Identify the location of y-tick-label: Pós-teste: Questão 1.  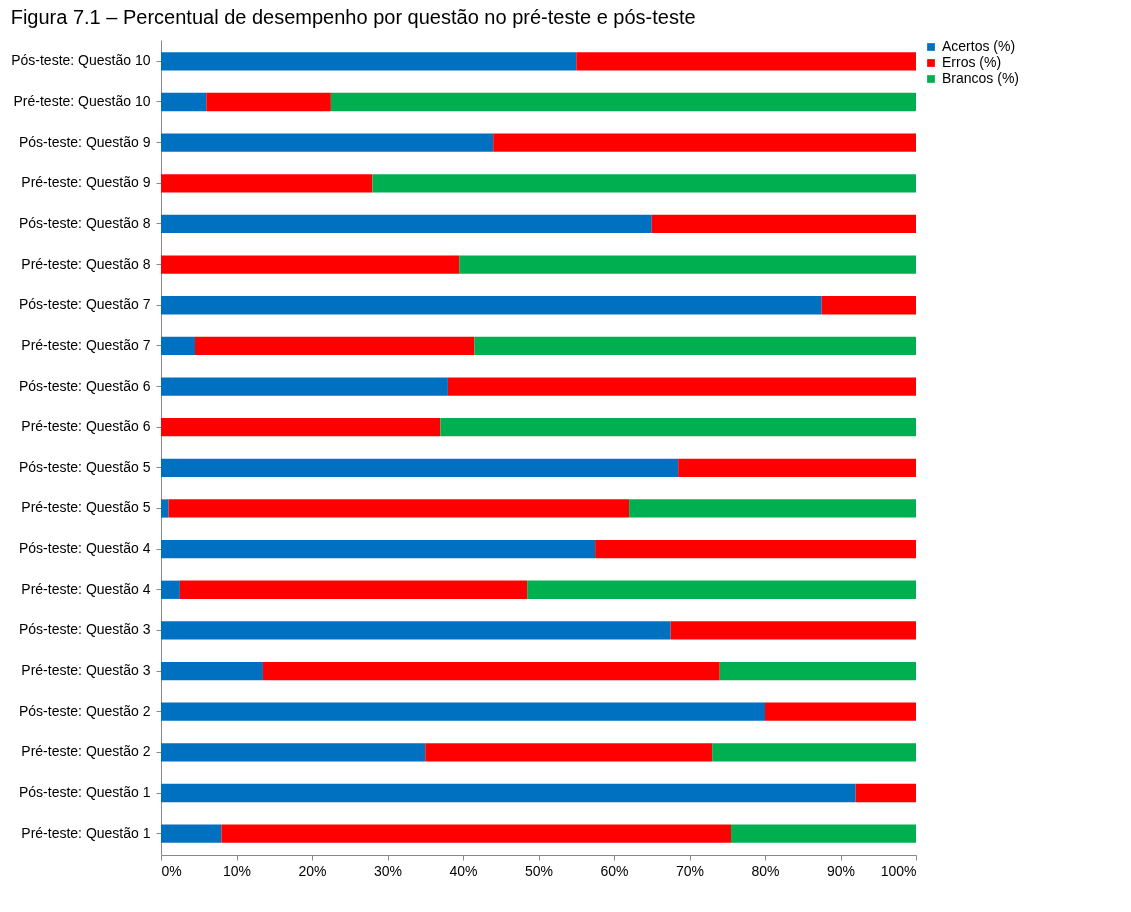
(84, 792).